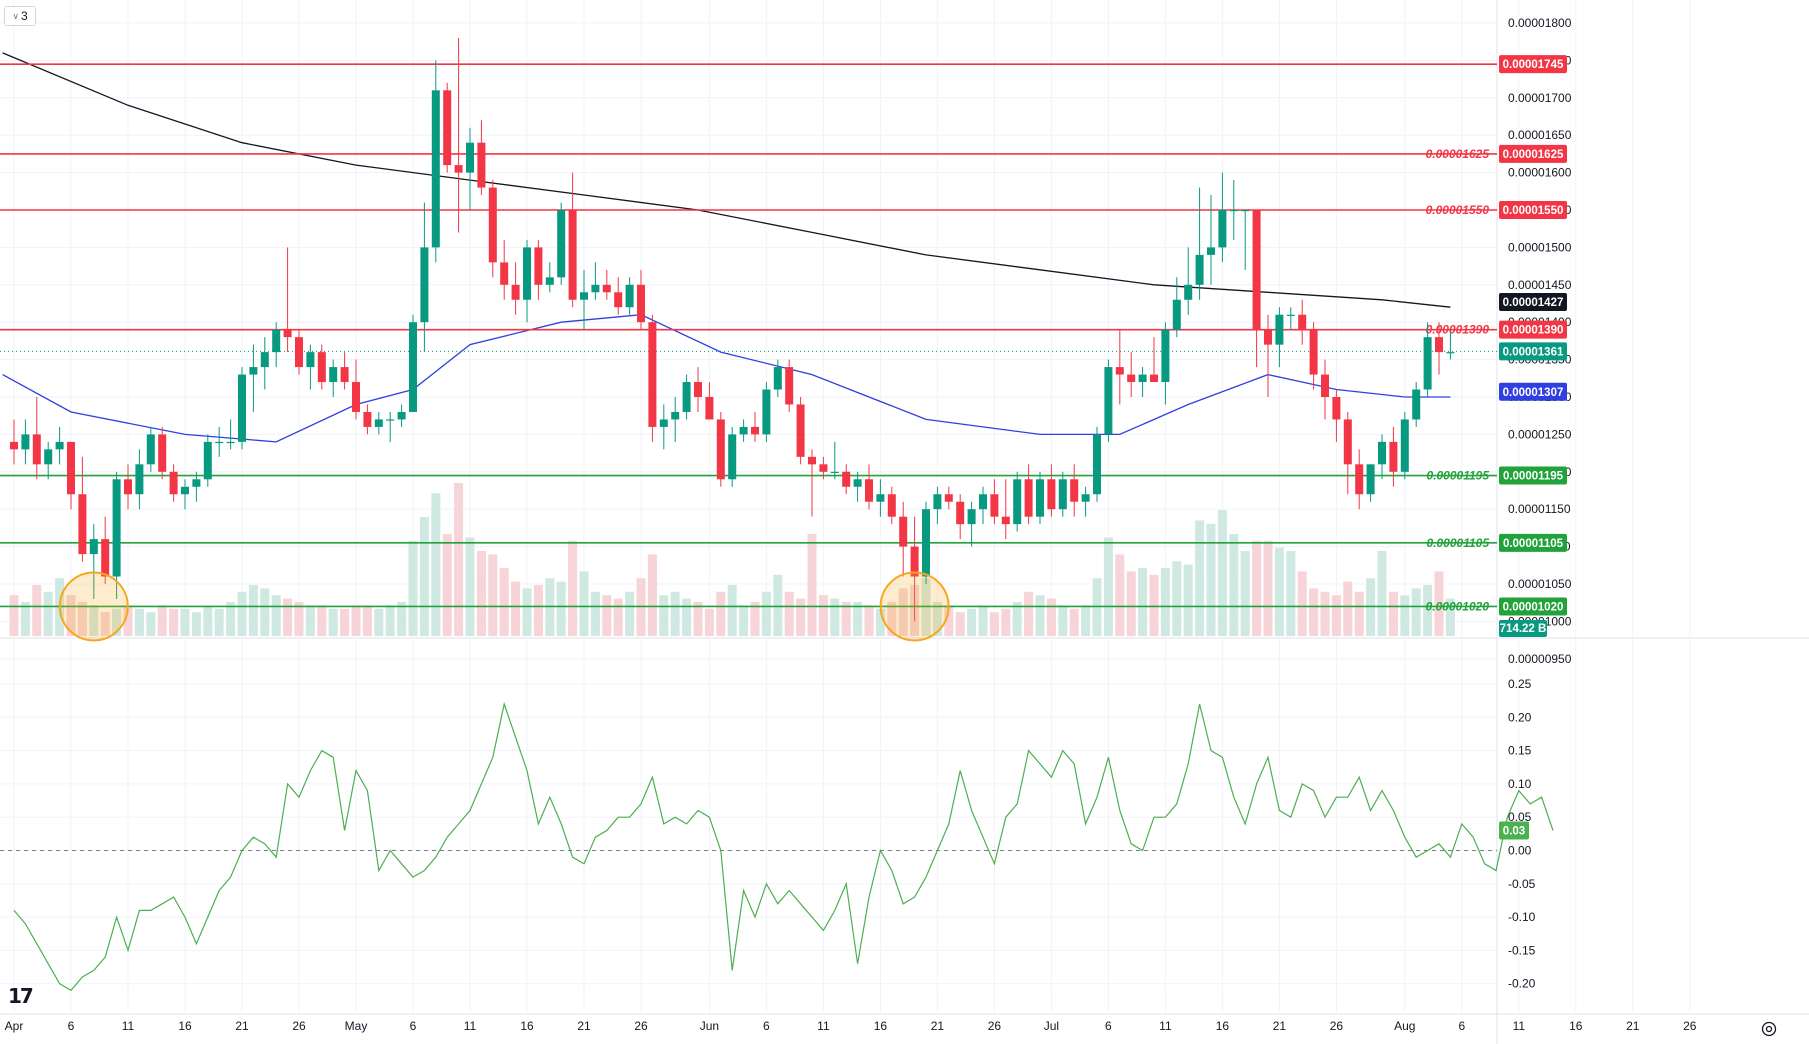  What do you see at coordinates (21, 996) in the screenshot?
I see `tradingview-logo-icon: 17` at bounding box center [21, 996].